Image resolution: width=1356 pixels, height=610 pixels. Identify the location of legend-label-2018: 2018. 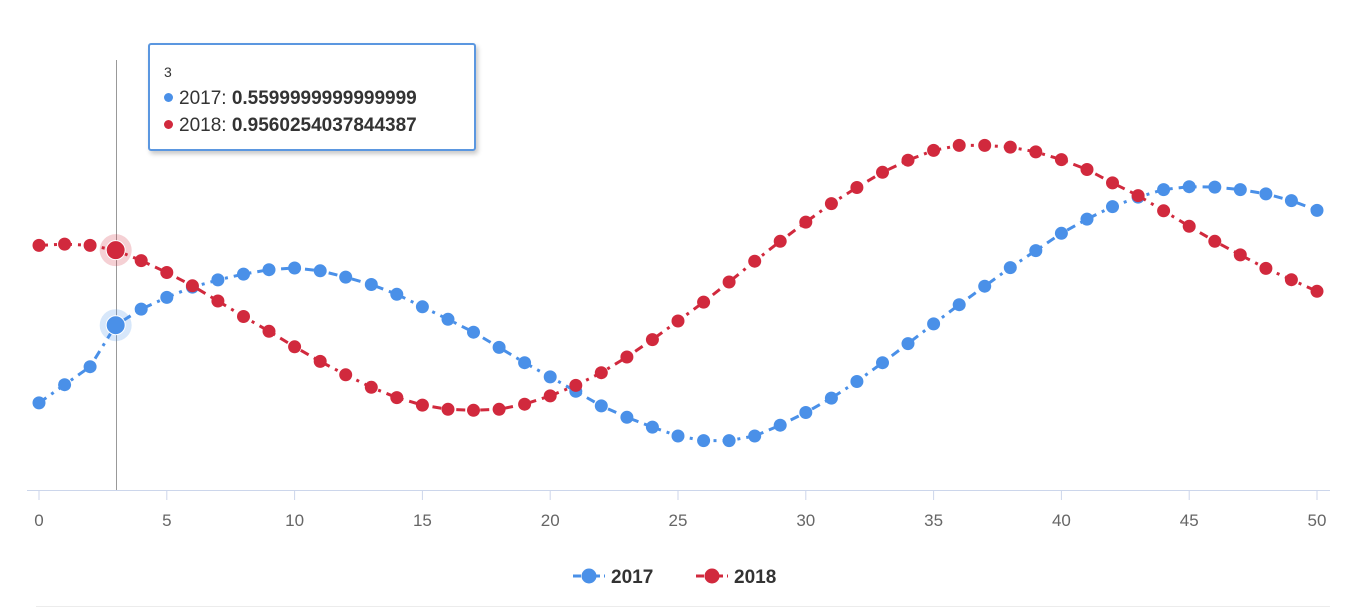
(755, 577).